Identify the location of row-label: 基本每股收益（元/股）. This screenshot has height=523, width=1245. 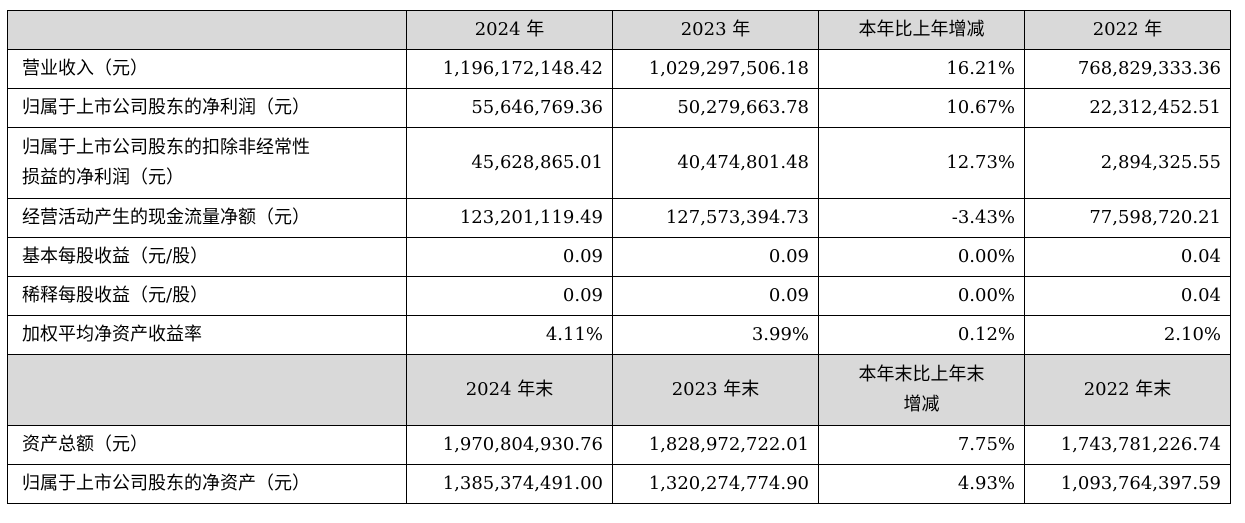
(207, 257).